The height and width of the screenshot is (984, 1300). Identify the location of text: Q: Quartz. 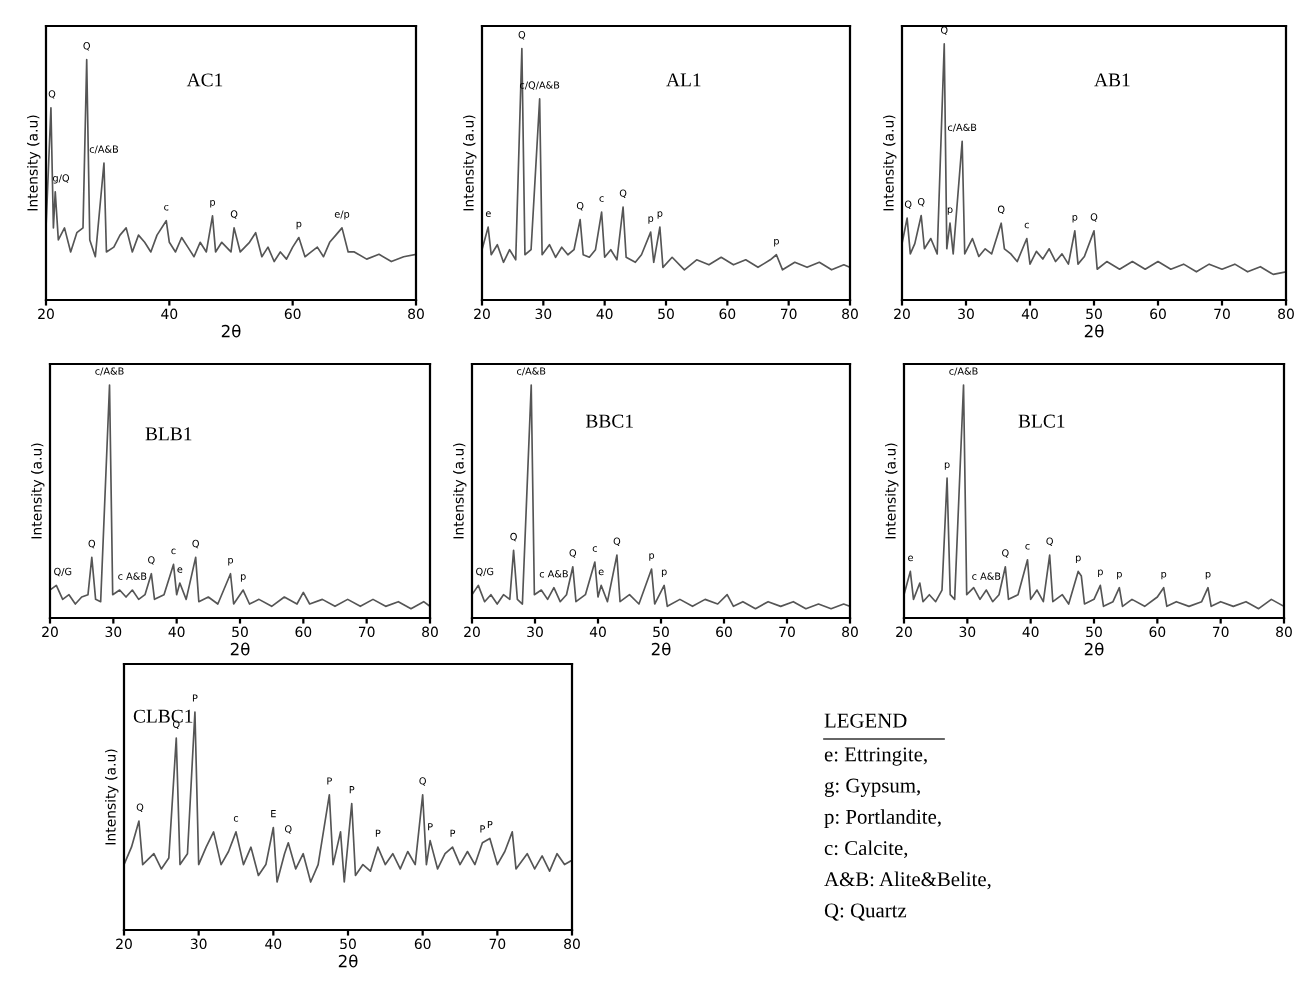
(865, 912).